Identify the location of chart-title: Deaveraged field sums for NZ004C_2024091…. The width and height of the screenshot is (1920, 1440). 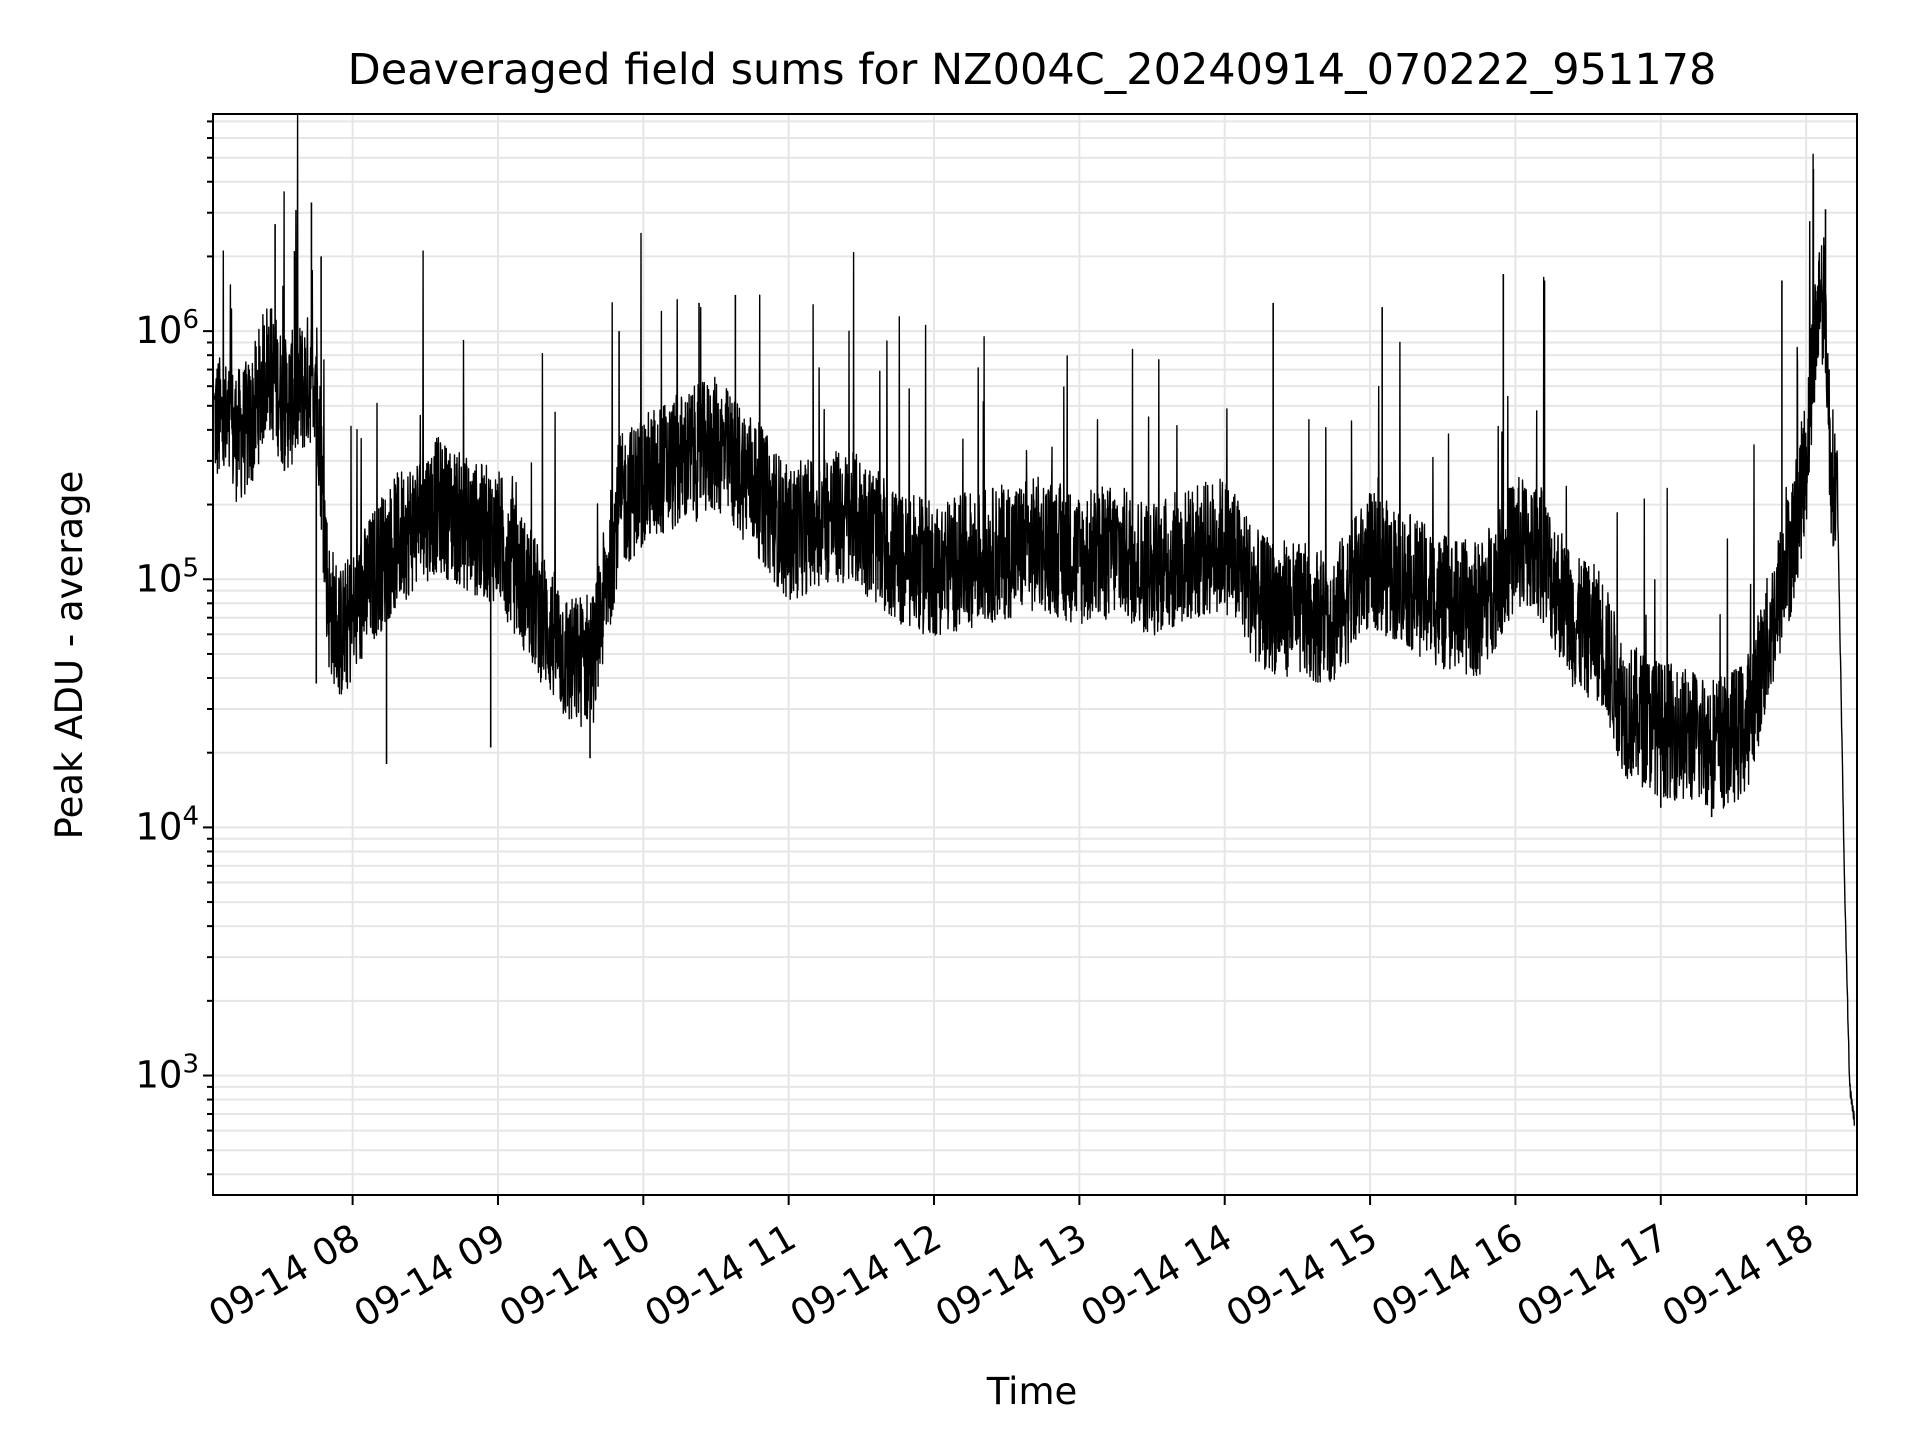
(1032, 70).